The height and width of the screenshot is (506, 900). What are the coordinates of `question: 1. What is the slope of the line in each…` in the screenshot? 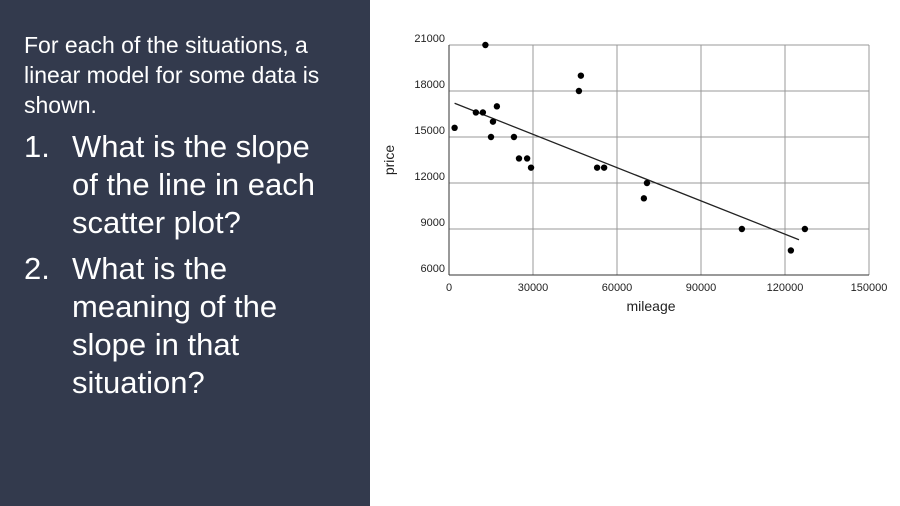 It's located at (187, 185).